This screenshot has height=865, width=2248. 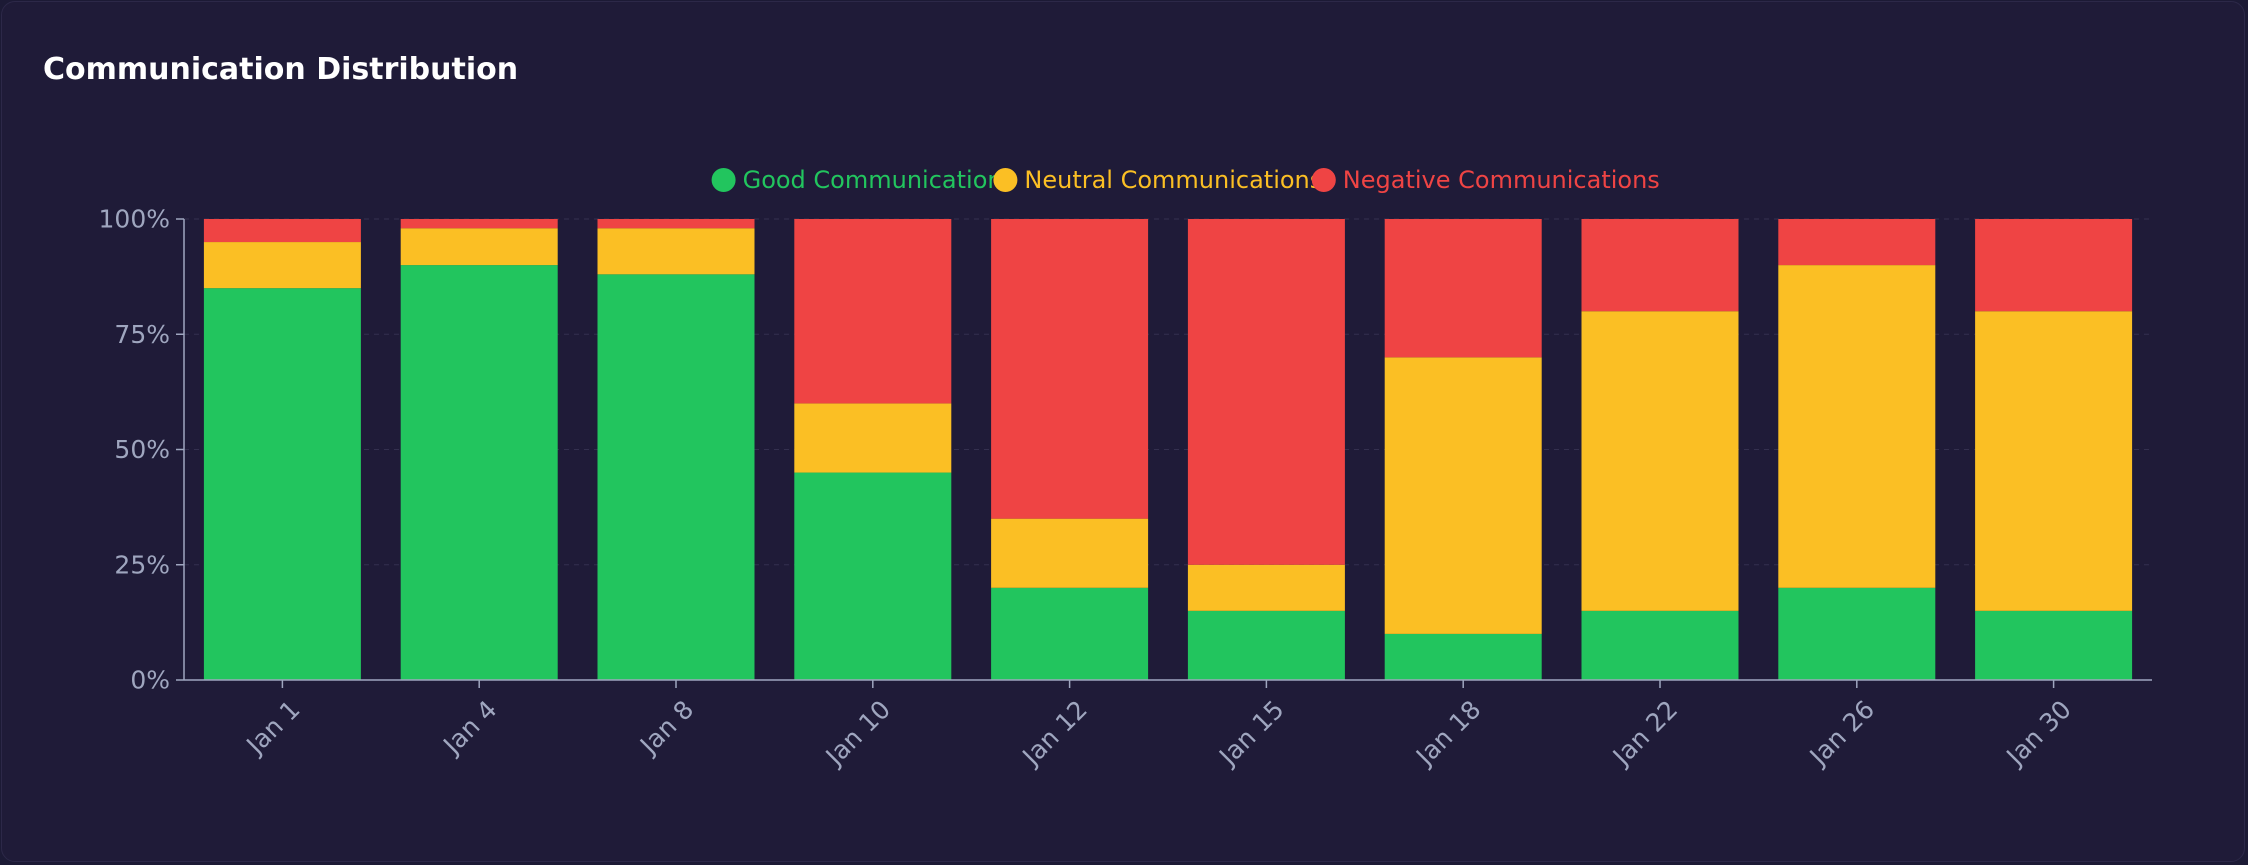 What do you see at coordinates (1173, 180) in the screenshot?
I see `legend-label-neutral: Neutral Communications` at bounding box center [1173, 180].